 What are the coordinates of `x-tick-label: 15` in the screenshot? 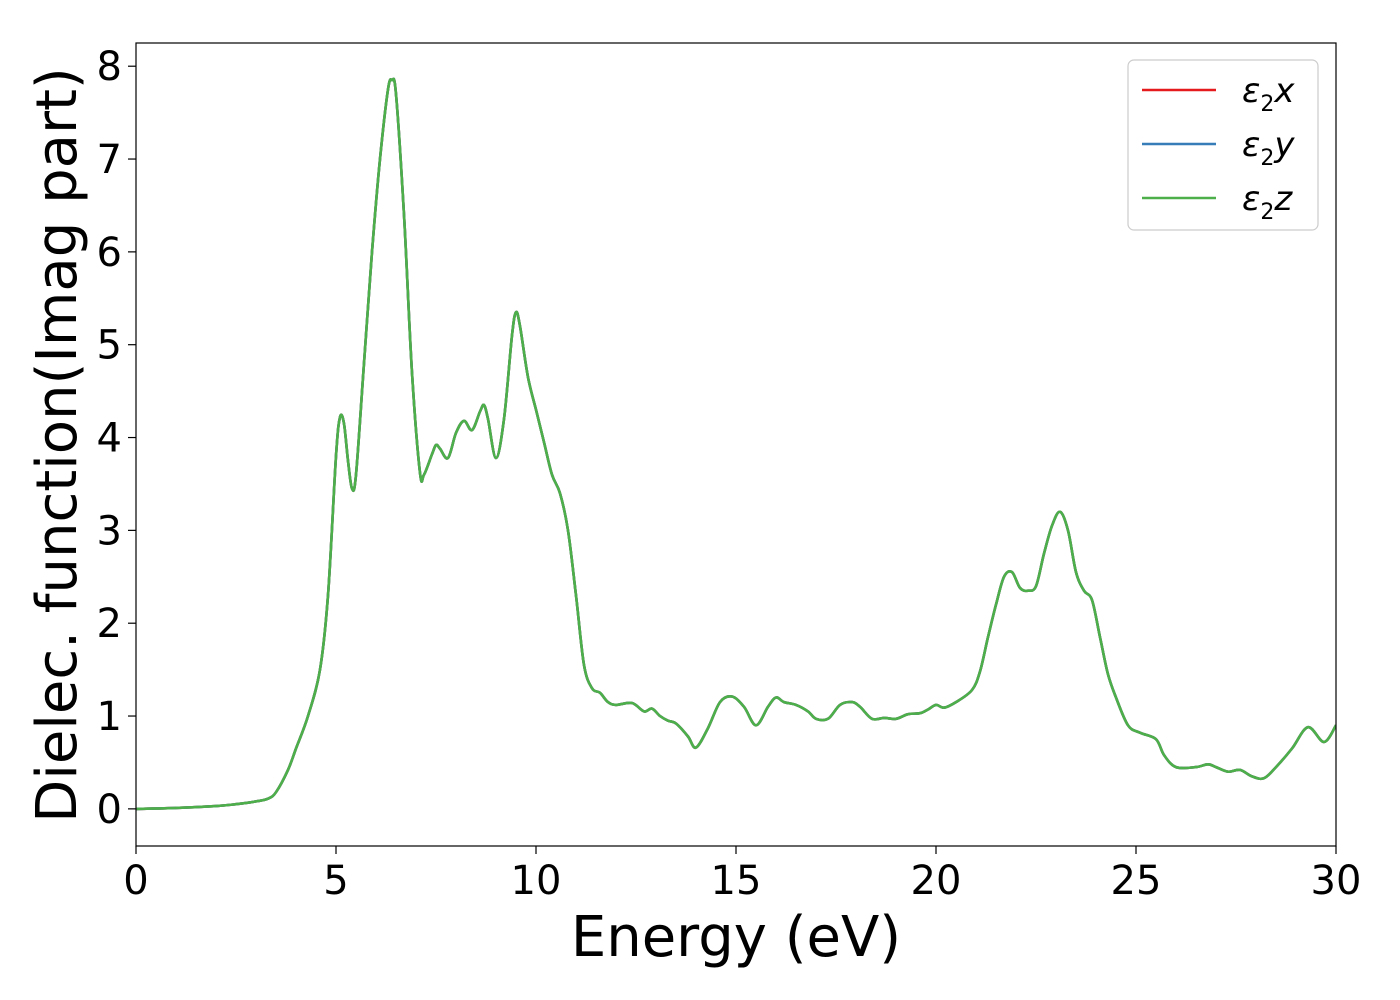 It's located at (736, 881).